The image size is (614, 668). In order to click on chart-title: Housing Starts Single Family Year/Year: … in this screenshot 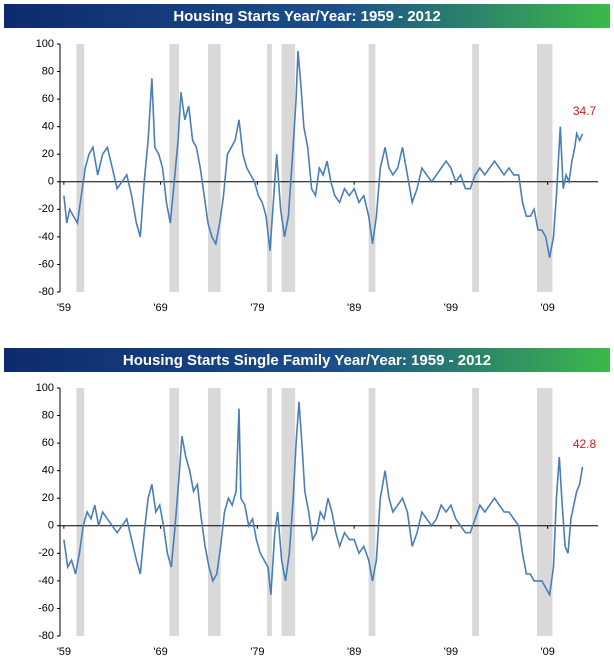, I will do `click(307, 360)`.